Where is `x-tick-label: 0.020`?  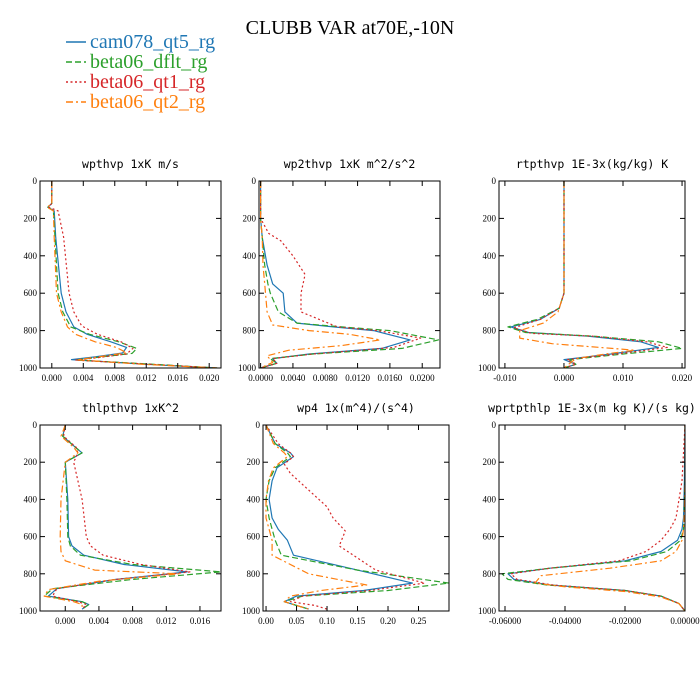 x-tick-label: 0.020 is located at coordinates (682, 378).